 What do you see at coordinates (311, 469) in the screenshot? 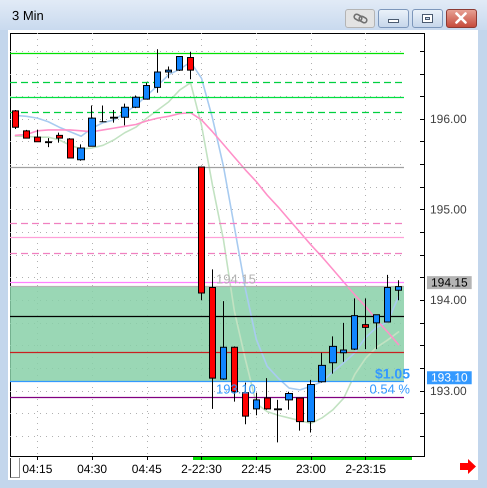
I see `x-tick-label: 23:00` at bounding box center [311, 469].